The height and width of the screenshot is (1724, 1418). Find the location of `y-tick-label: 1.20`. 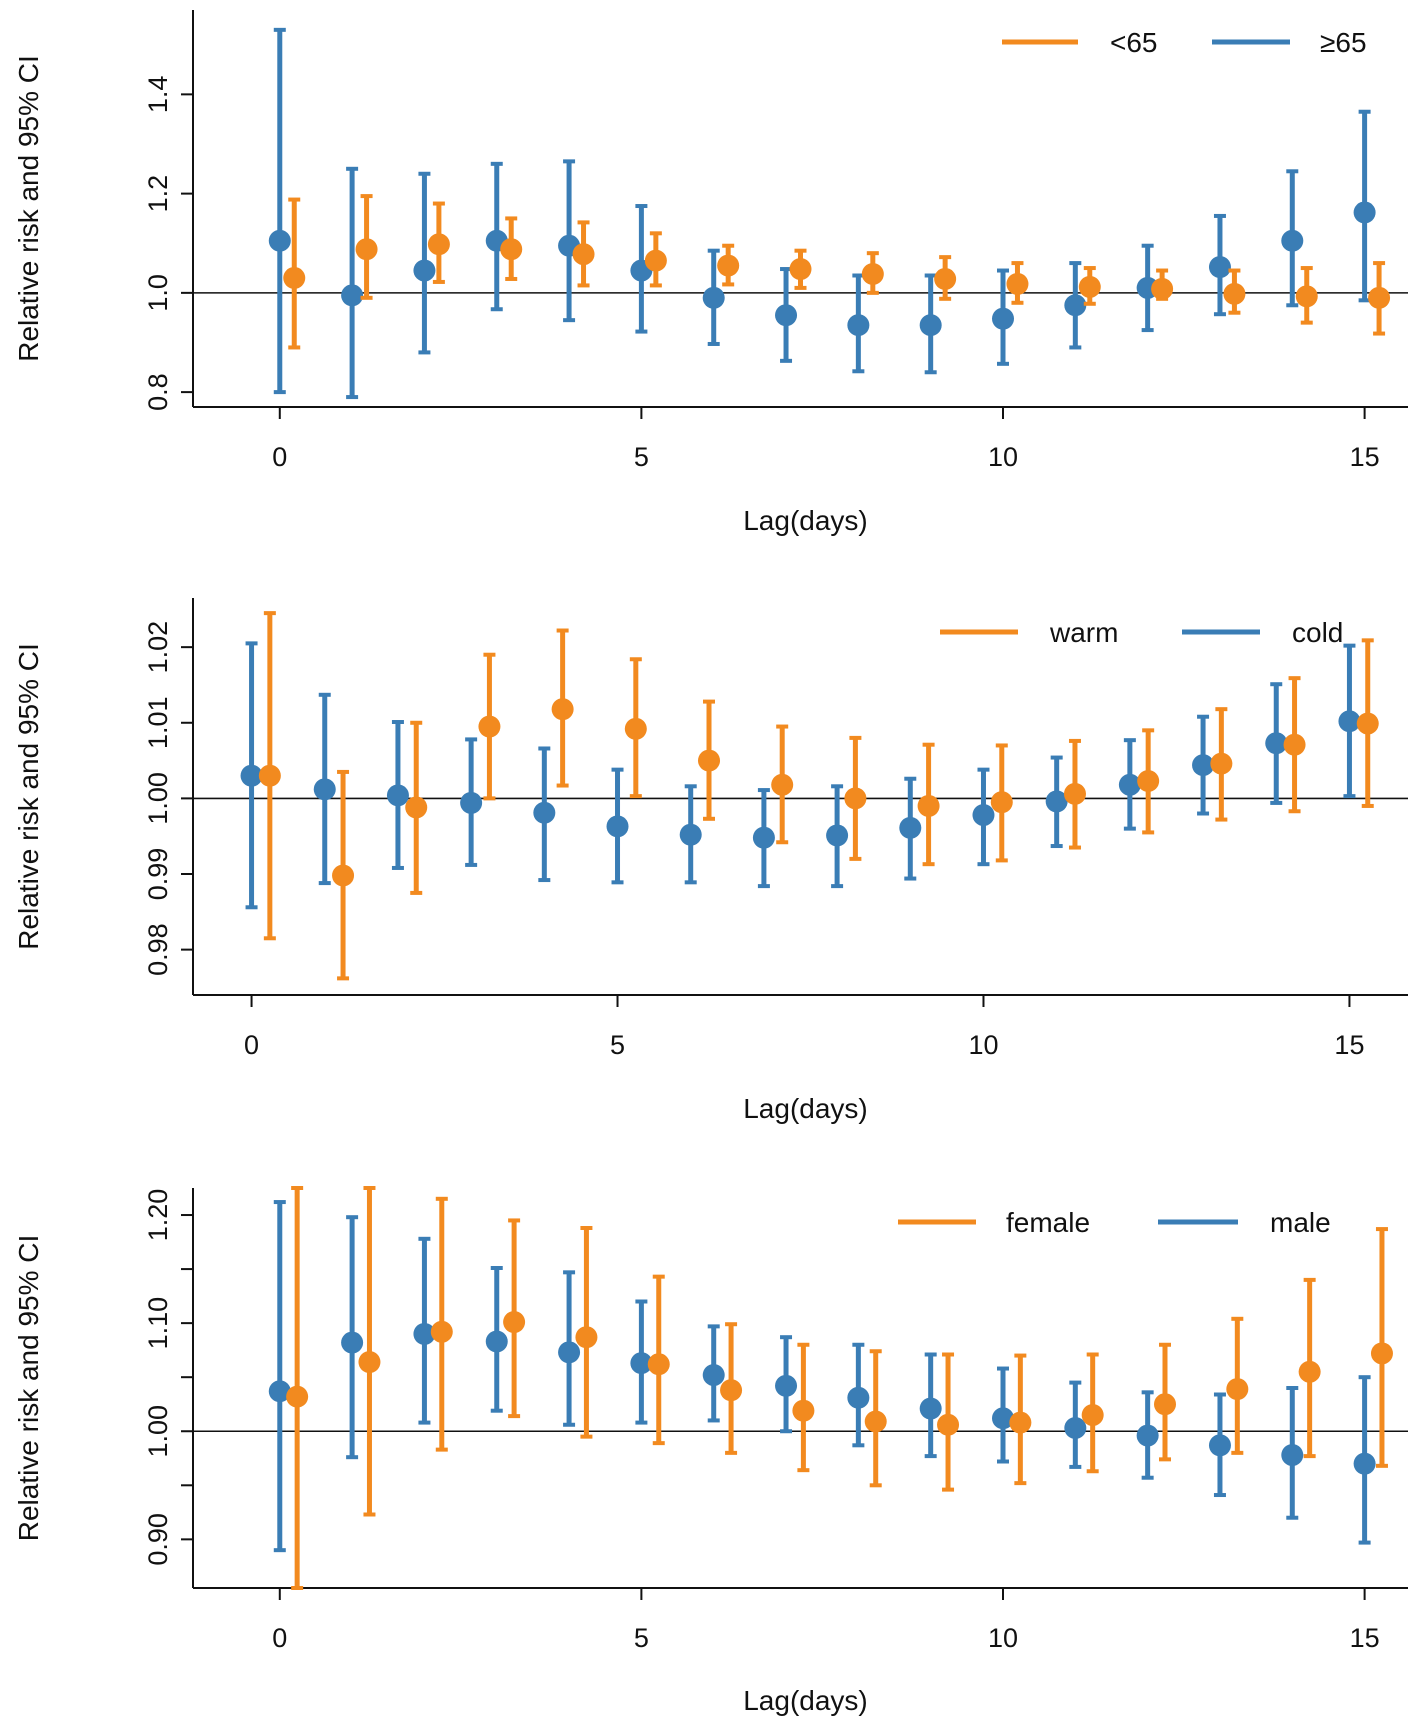

y-tick-label: 1.20 is located at coordinates (158, 1215).